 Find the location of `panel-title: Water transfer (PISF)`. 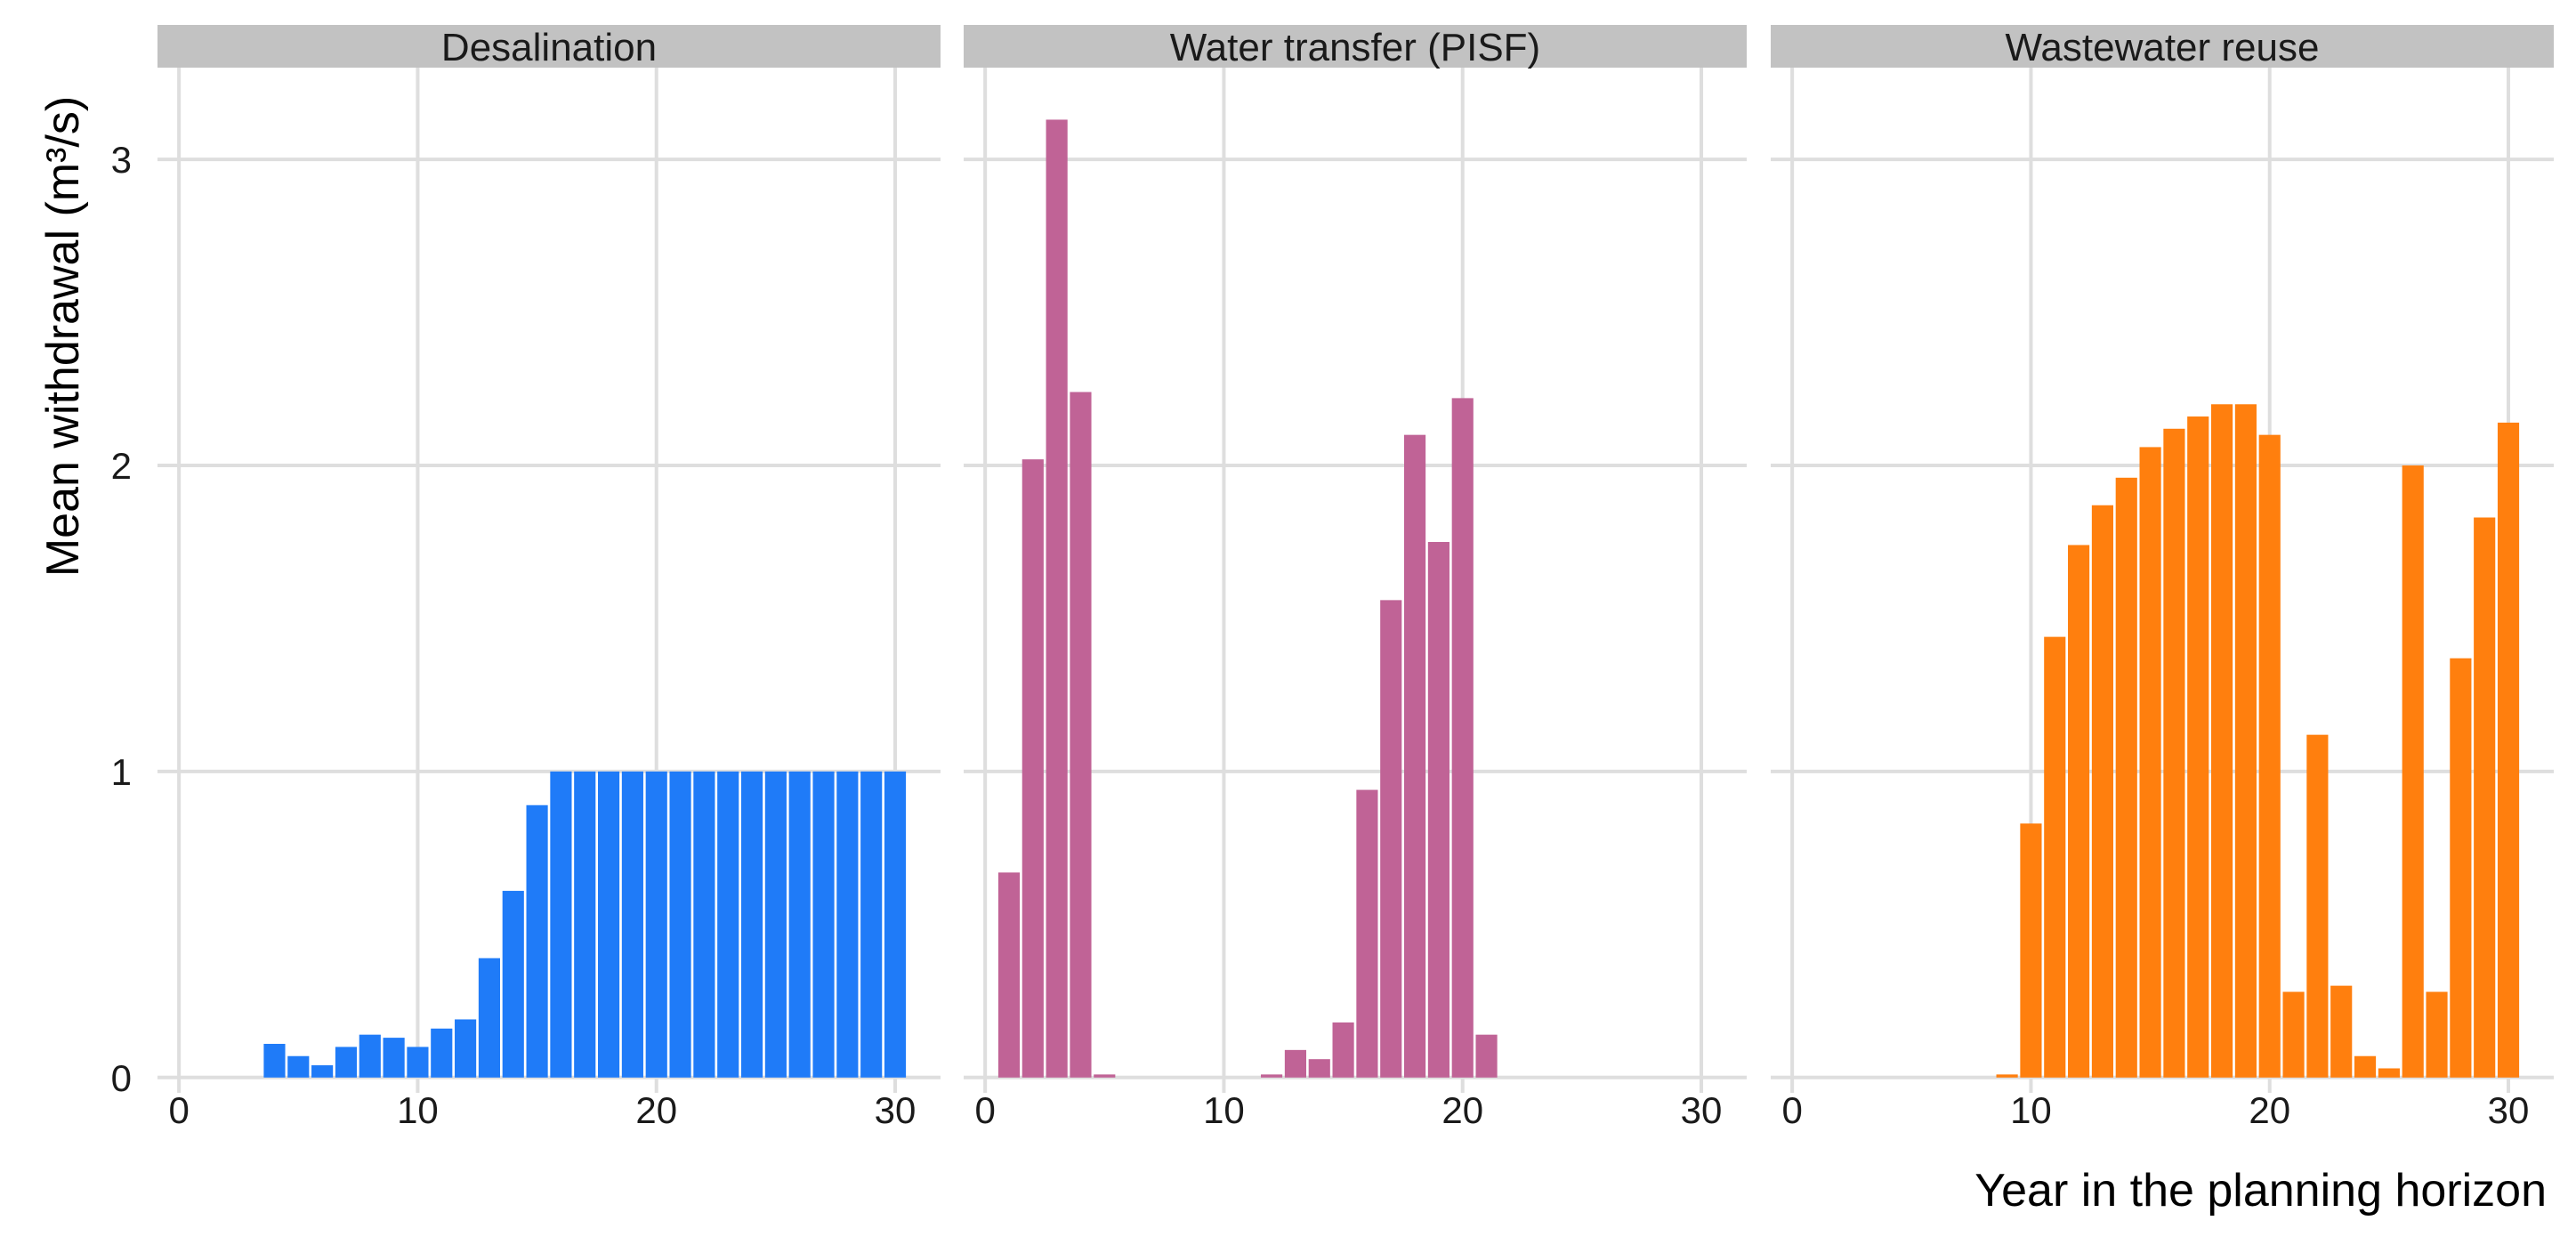

panel-title: Water transfer (PISF) is located at coordinates (1355, 47).